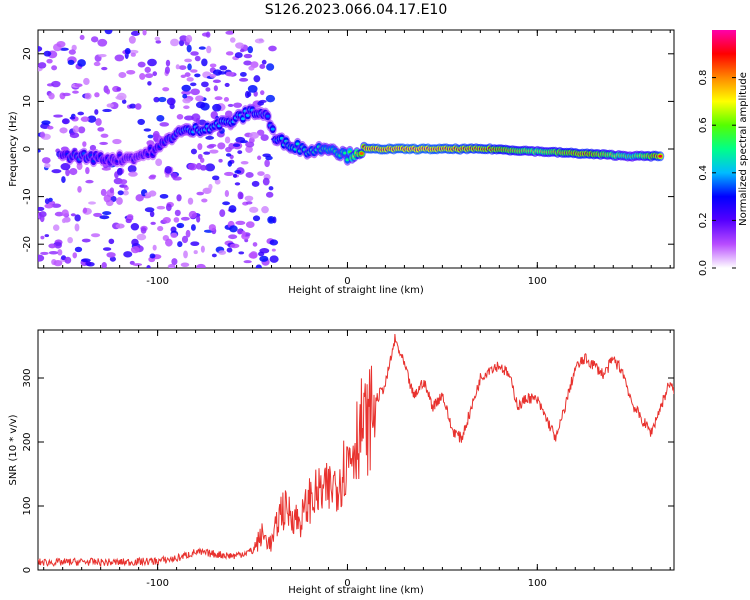 This screenshot has width=750, height=600. I want to click on snr-ytick-label: 100, so click(27, 505).